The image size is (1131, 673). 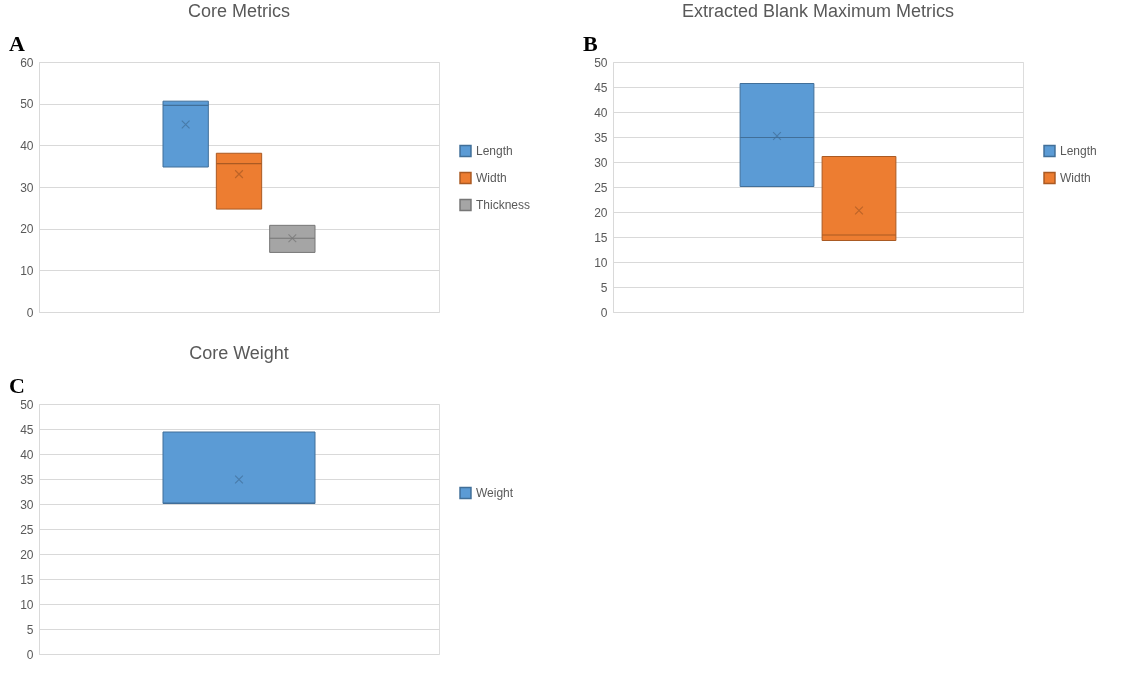 What do you see at coordinates (239, 353) in the screenshot?
I see `chart-title: Core Weight` at bounding box center [239, 353].